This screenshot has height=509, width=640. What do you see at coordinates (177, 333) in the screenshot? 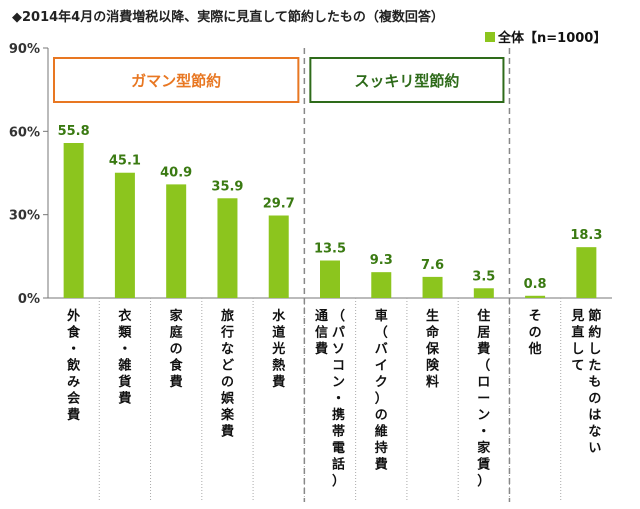
I see `category-char: 庭` at bounding box center [177, 333].